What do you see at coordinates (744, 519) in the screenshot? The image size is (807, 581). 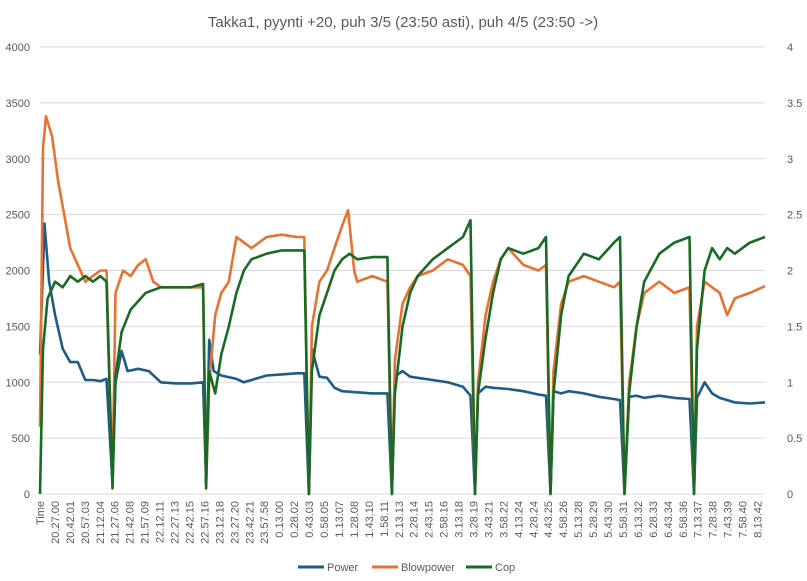 I see `x-tick-label: 7.58.40` at bounding box center [744, 519].